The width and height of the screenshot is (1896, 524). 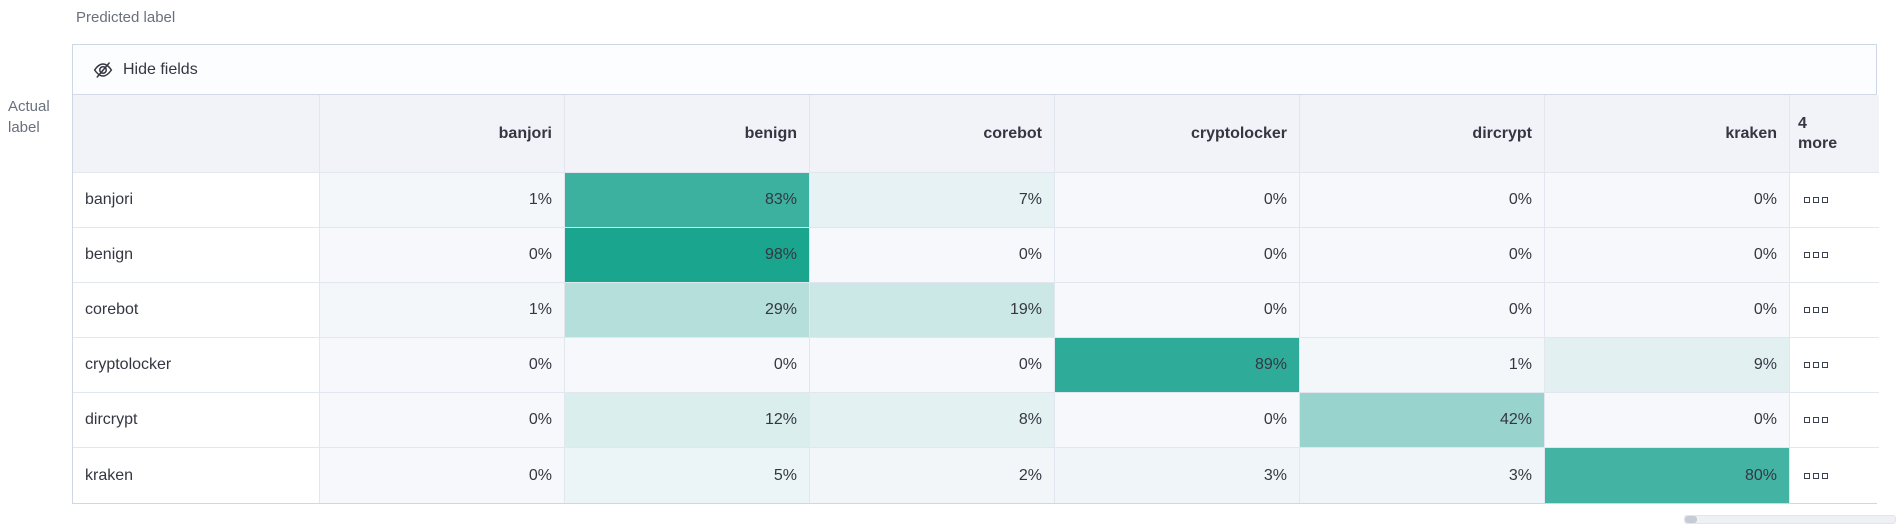 What do you see at coordinates (932, 420) in the screenshot?
I see `matrix-cell-dircrypt-corebot: 8%` at bounding box center [932, 420].